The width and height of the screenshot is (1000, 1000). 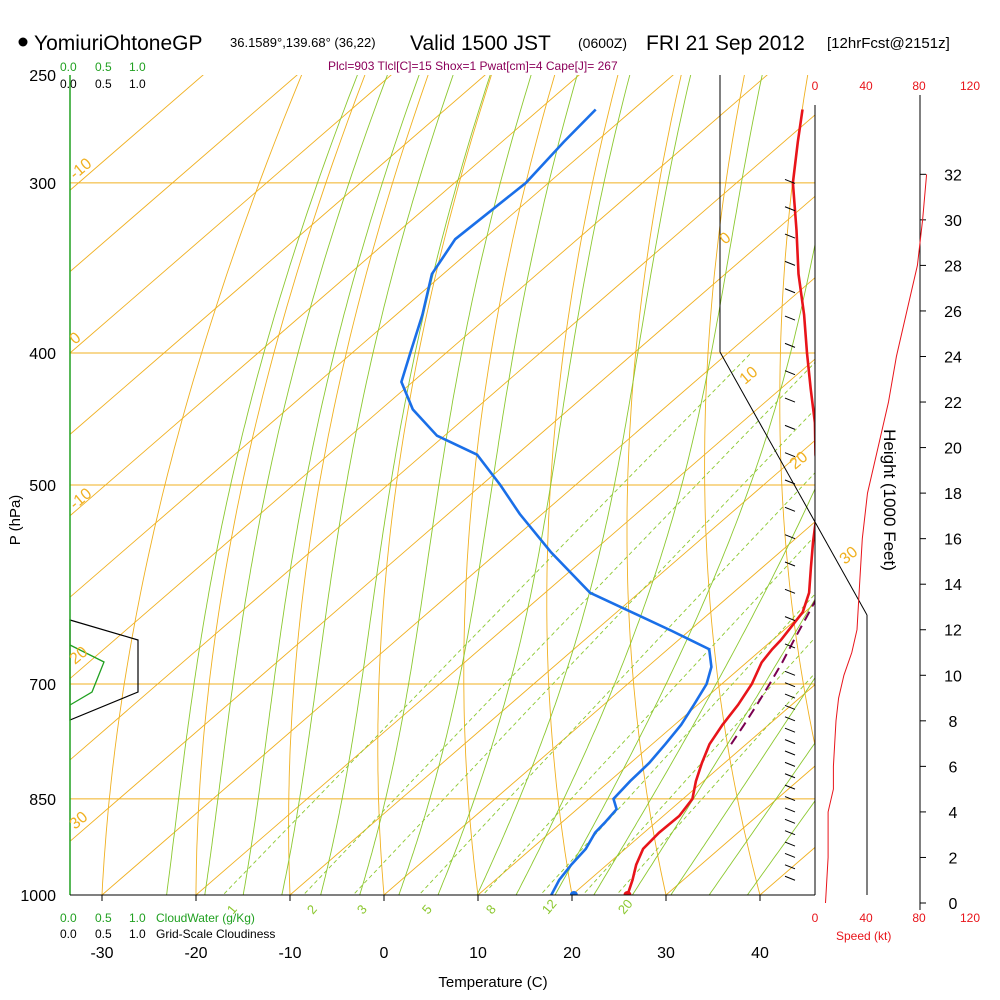 What do you see at coordinates (384, 953) in the screenshot?
I see `temperature-tick-label: 0` at bounding box center [384, 953].